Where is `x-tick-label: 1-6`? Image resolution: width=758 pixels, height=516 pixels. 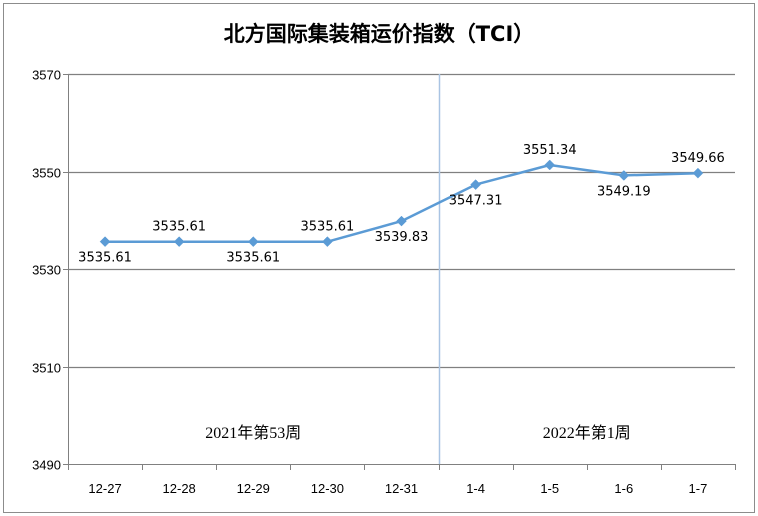
x-tick-label: 1-6 is located at coordinates (623, 488).